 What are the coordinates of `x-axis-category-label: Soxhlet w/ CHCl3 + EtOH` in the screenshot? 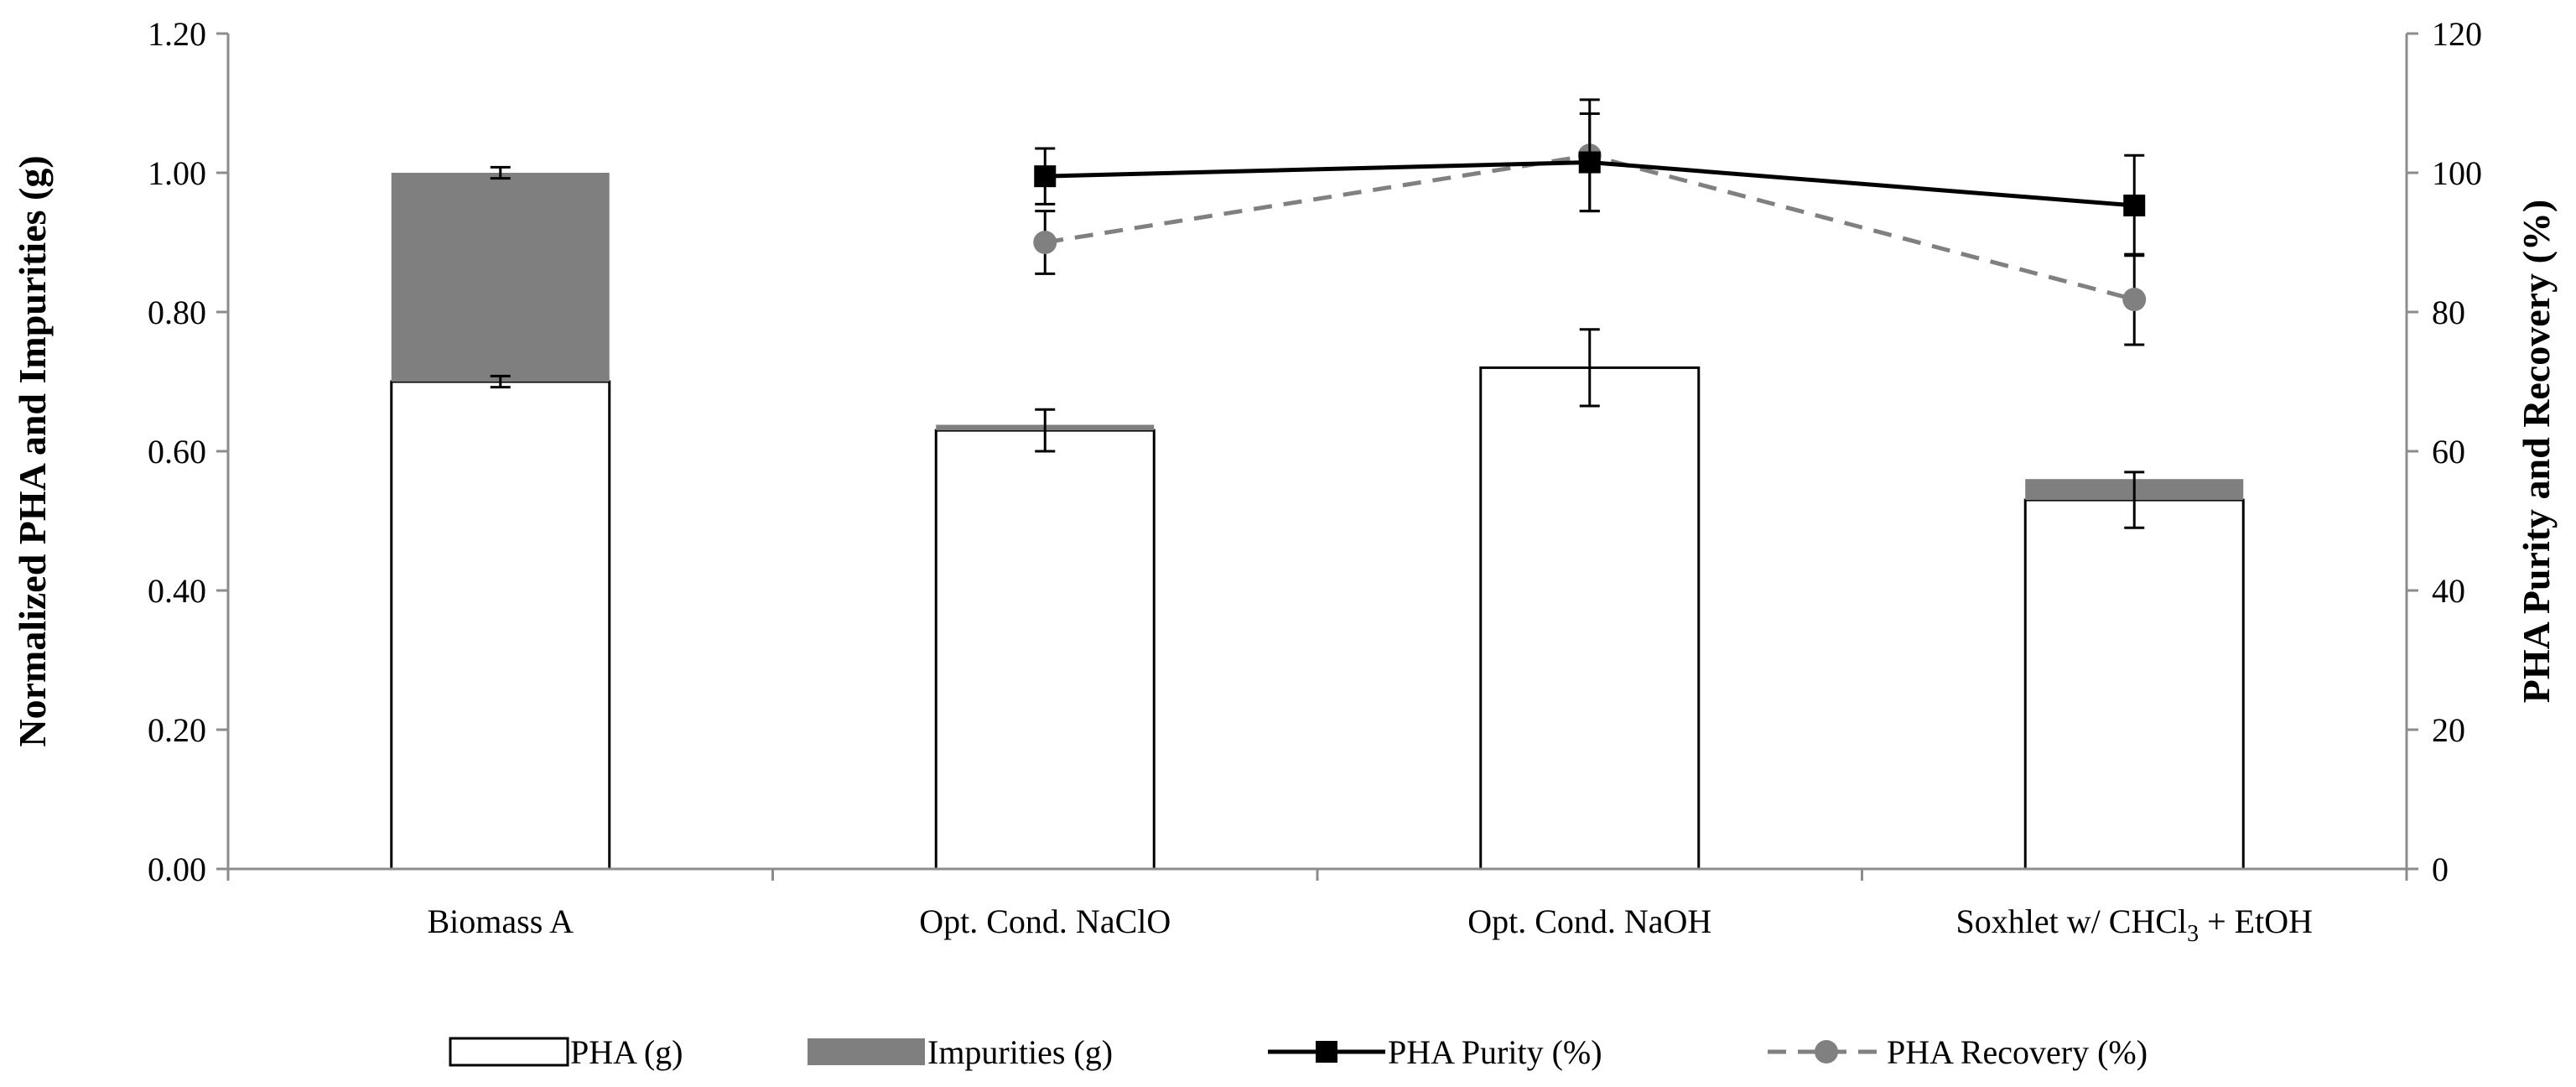 It's located at (2134, 925).